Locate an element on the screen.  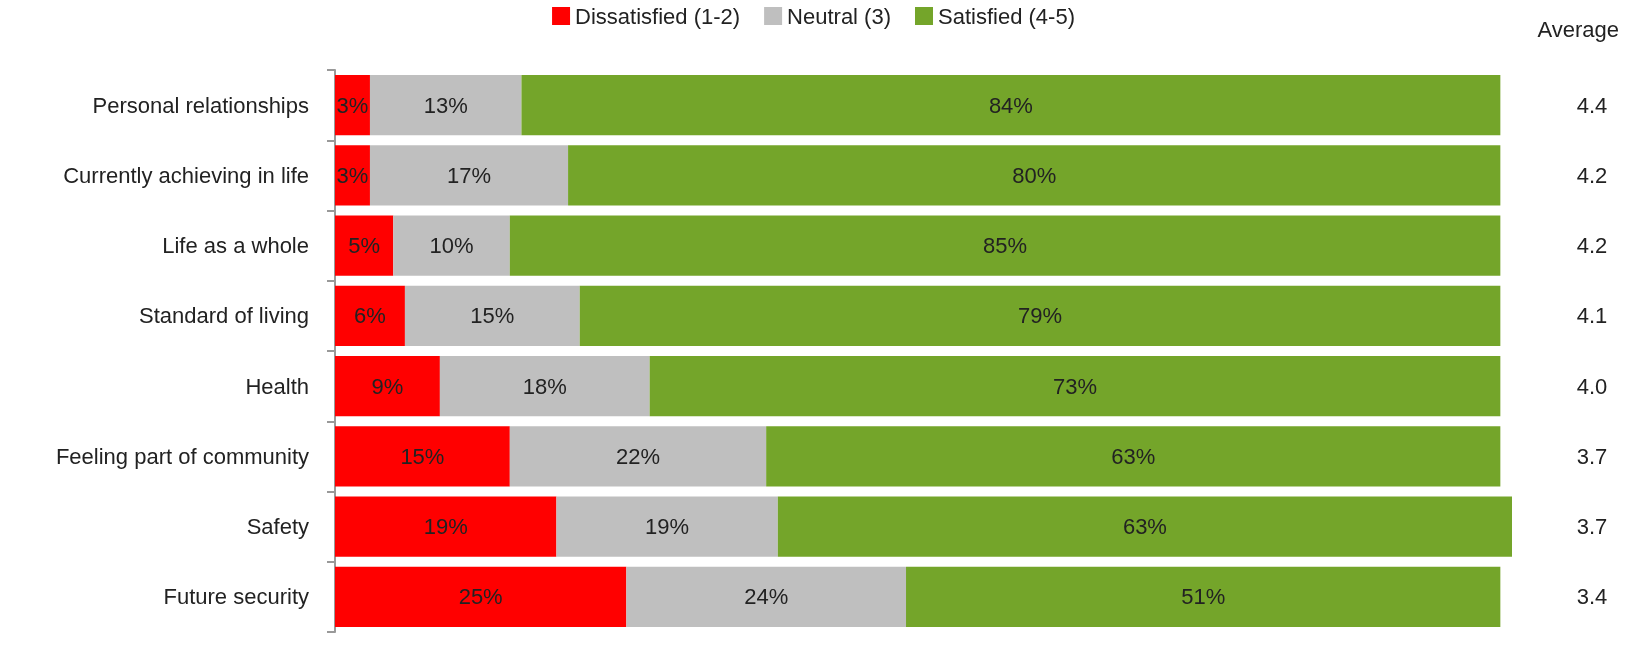
data-label: 80% is located at coordinates (1034, 175).